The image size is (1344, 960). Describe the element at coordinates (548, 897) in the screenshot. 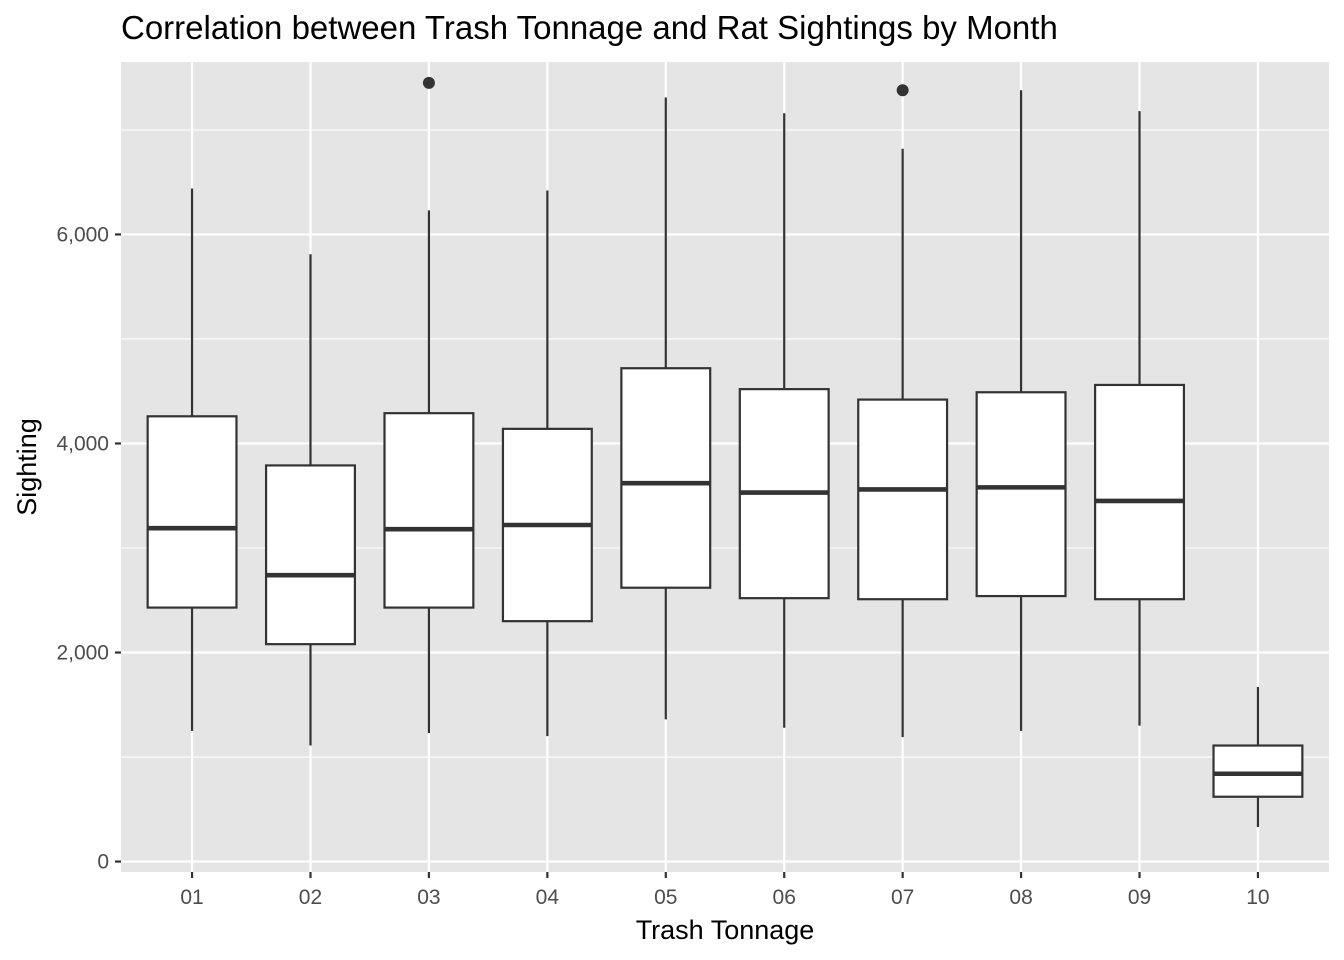

I see `x-tick-label: 04` at that location.